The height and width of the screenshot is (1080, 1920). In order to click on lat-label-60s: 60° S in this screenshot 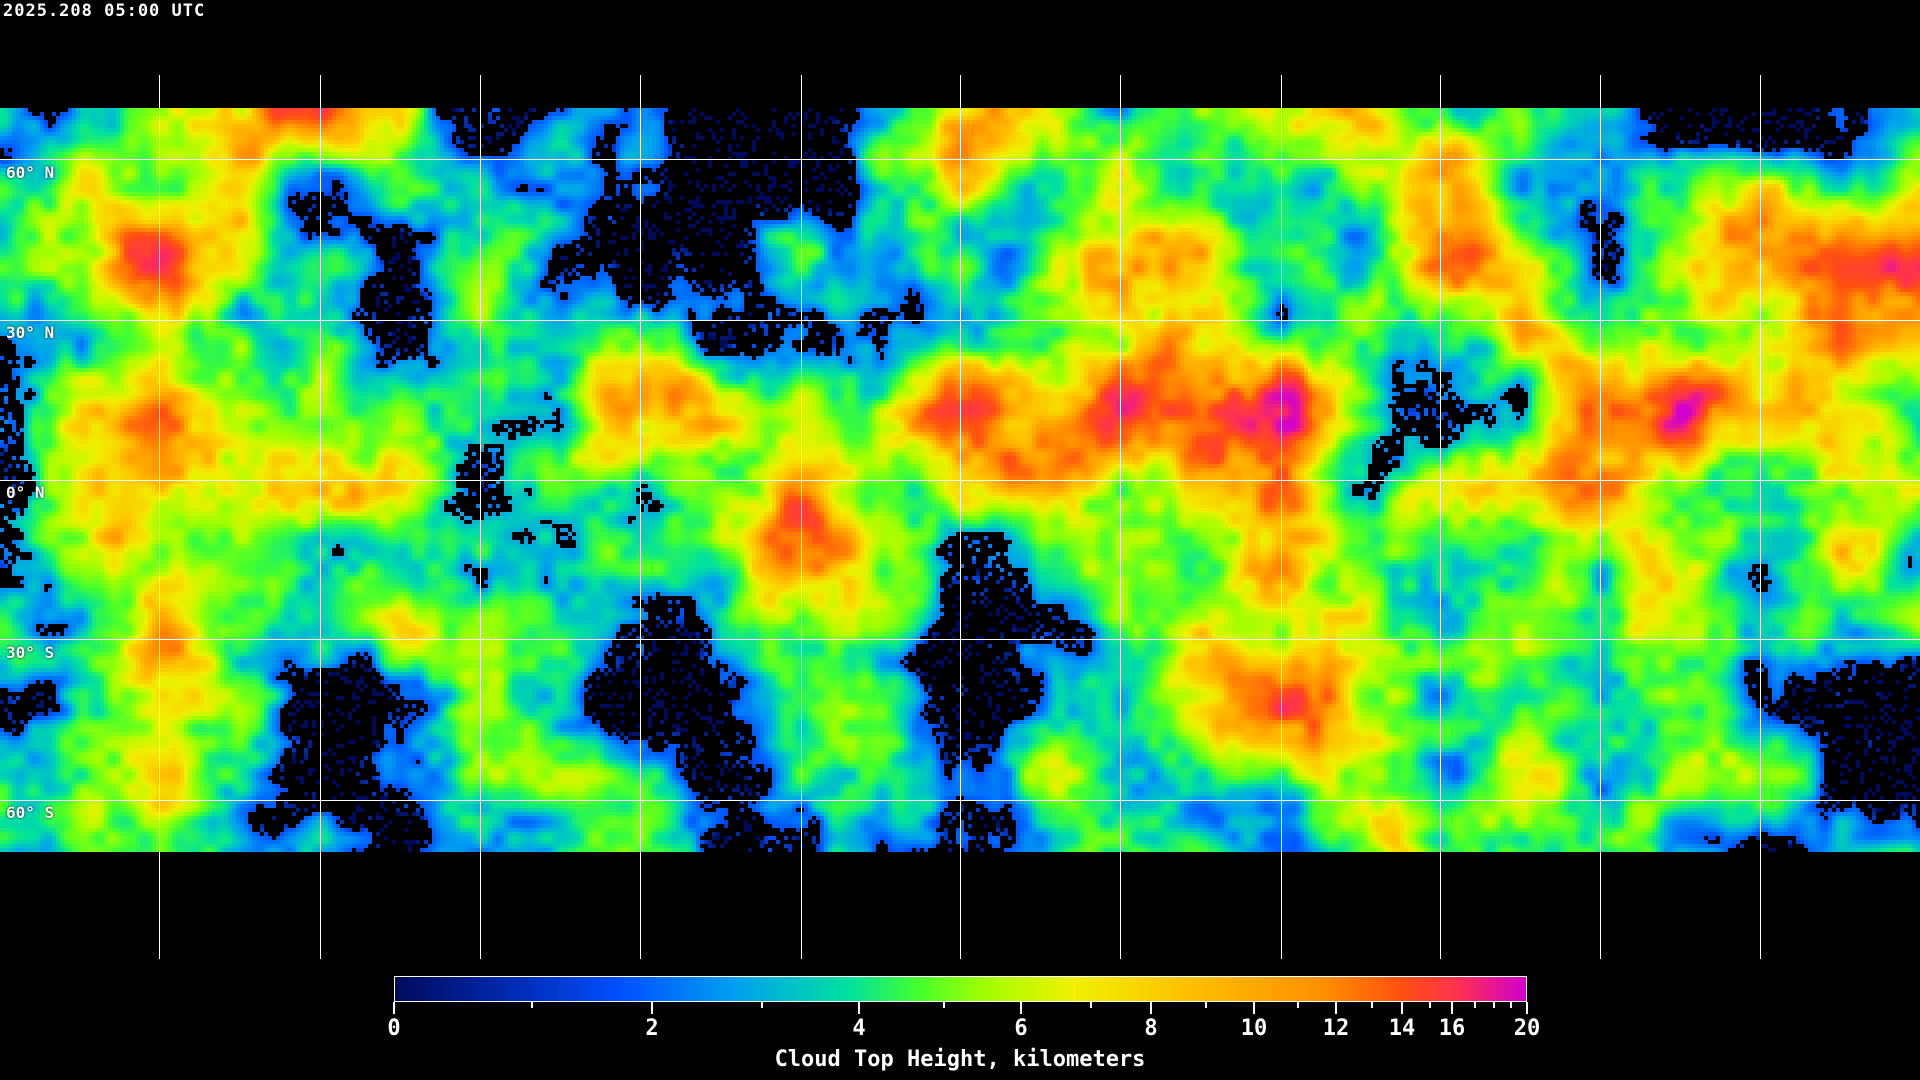, I will do `click(30, 812)`.